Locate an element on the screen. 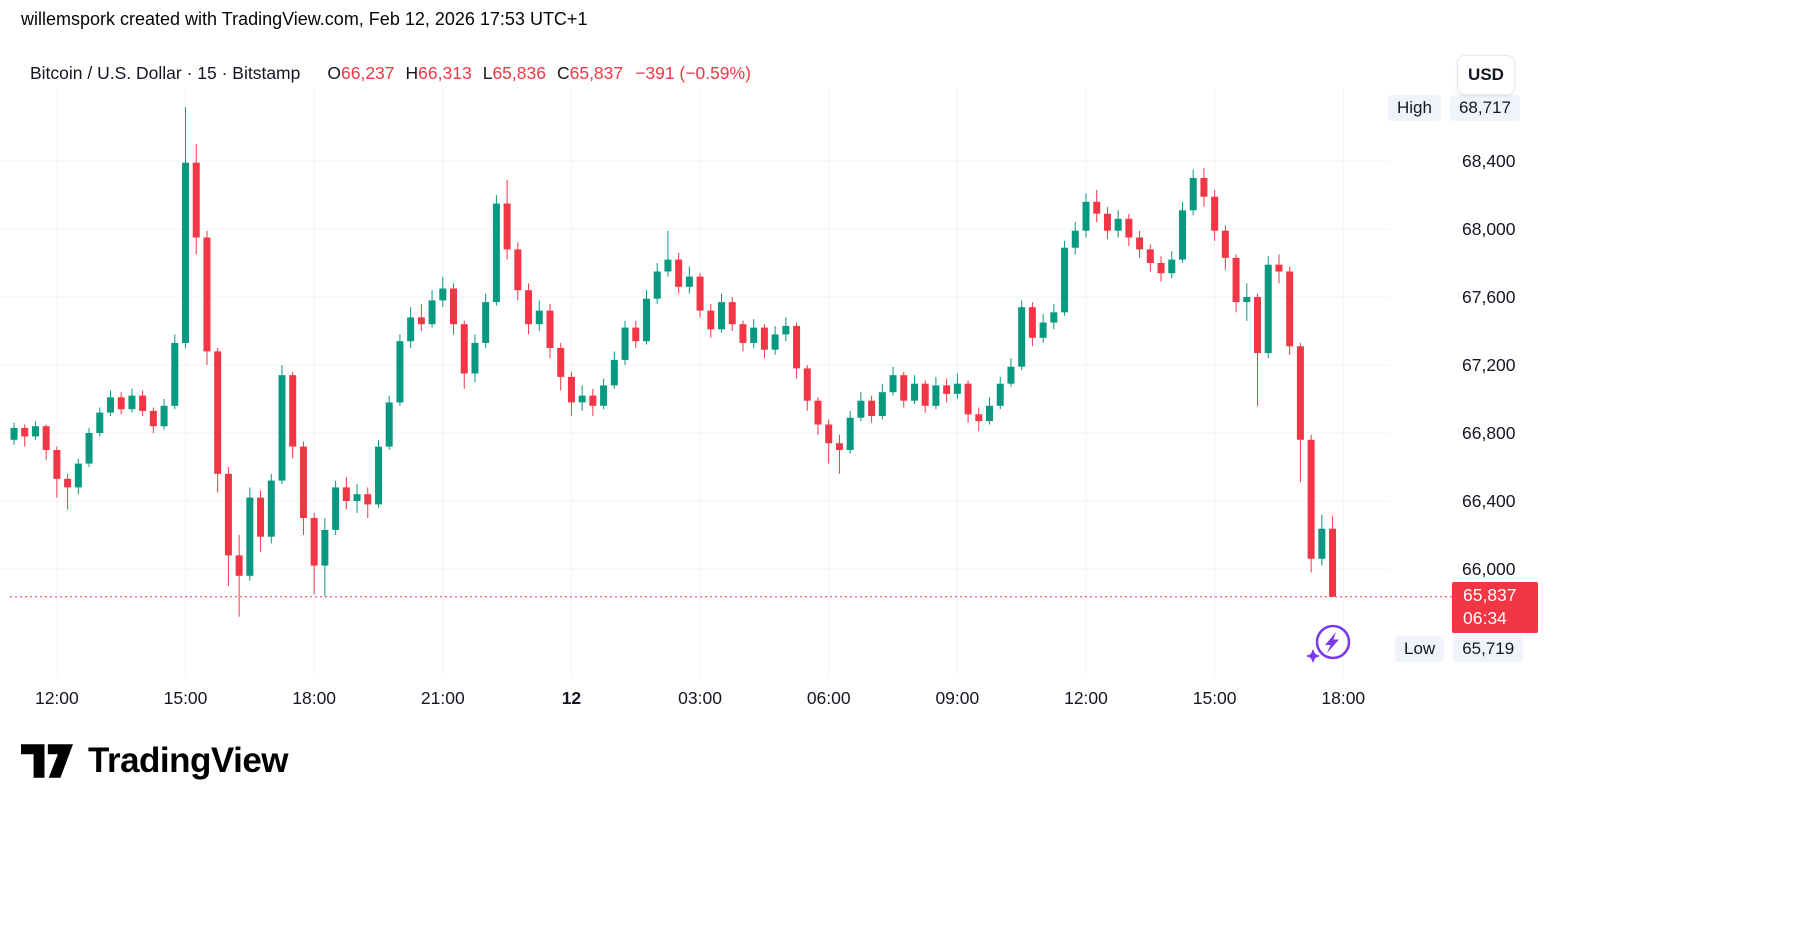 This screenshot has height=952, width=1818. symbol-title: Bitcoin / U.S. Dollar · 15 · Bitstamp is located at coordinates (165, 73).